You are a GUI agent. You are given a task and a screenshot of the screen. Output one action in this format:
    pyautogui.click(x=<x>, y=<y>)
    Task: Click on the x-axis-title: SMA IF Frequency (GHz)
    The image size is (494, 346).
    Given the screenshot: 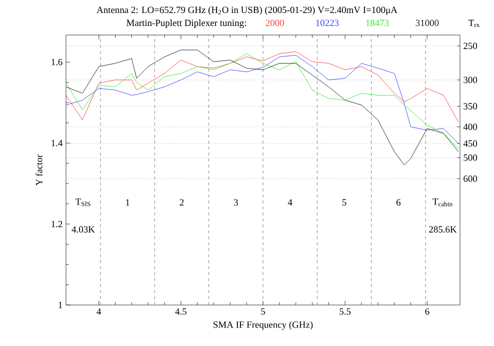 What is the action you would take?
    pyautogui.click(x=263, y=325)
    